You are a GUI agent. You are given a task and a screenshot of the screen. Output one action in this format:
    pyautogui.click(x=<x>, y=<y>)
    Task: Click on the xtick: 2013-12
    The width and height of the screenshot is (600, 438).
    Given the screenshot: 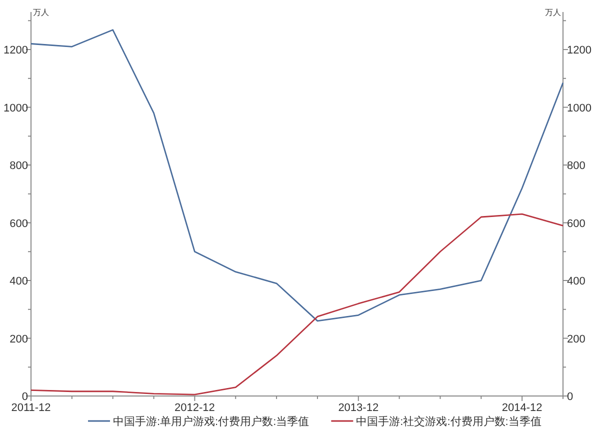 What is the action you would take?
    pyautogui.click(x=358, y=408)
    